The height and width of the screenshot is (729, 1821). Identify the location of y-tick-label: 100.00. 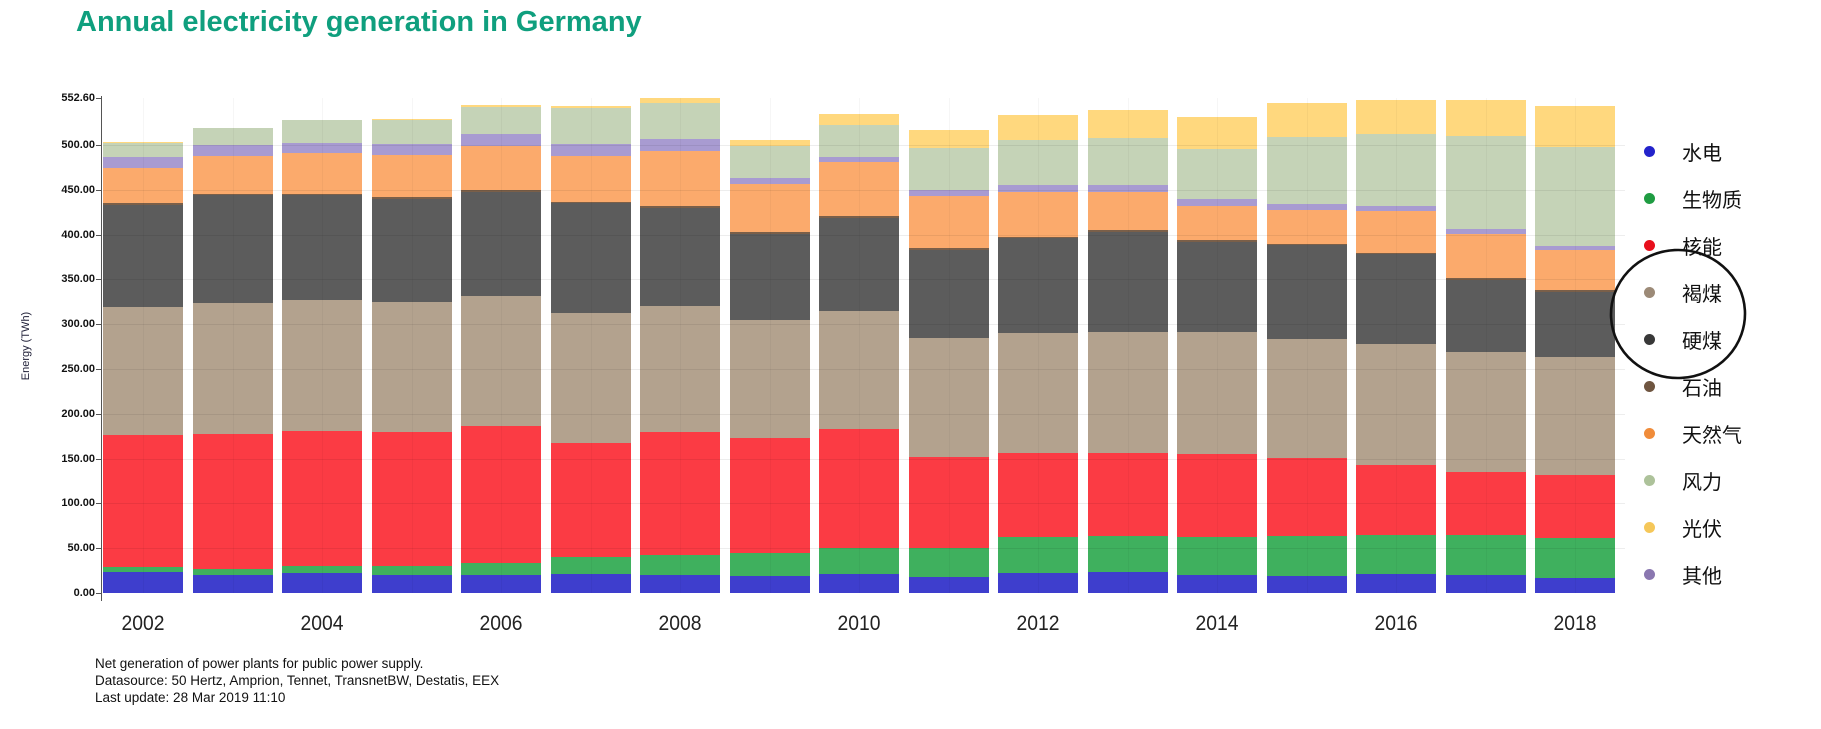
(78, 503).